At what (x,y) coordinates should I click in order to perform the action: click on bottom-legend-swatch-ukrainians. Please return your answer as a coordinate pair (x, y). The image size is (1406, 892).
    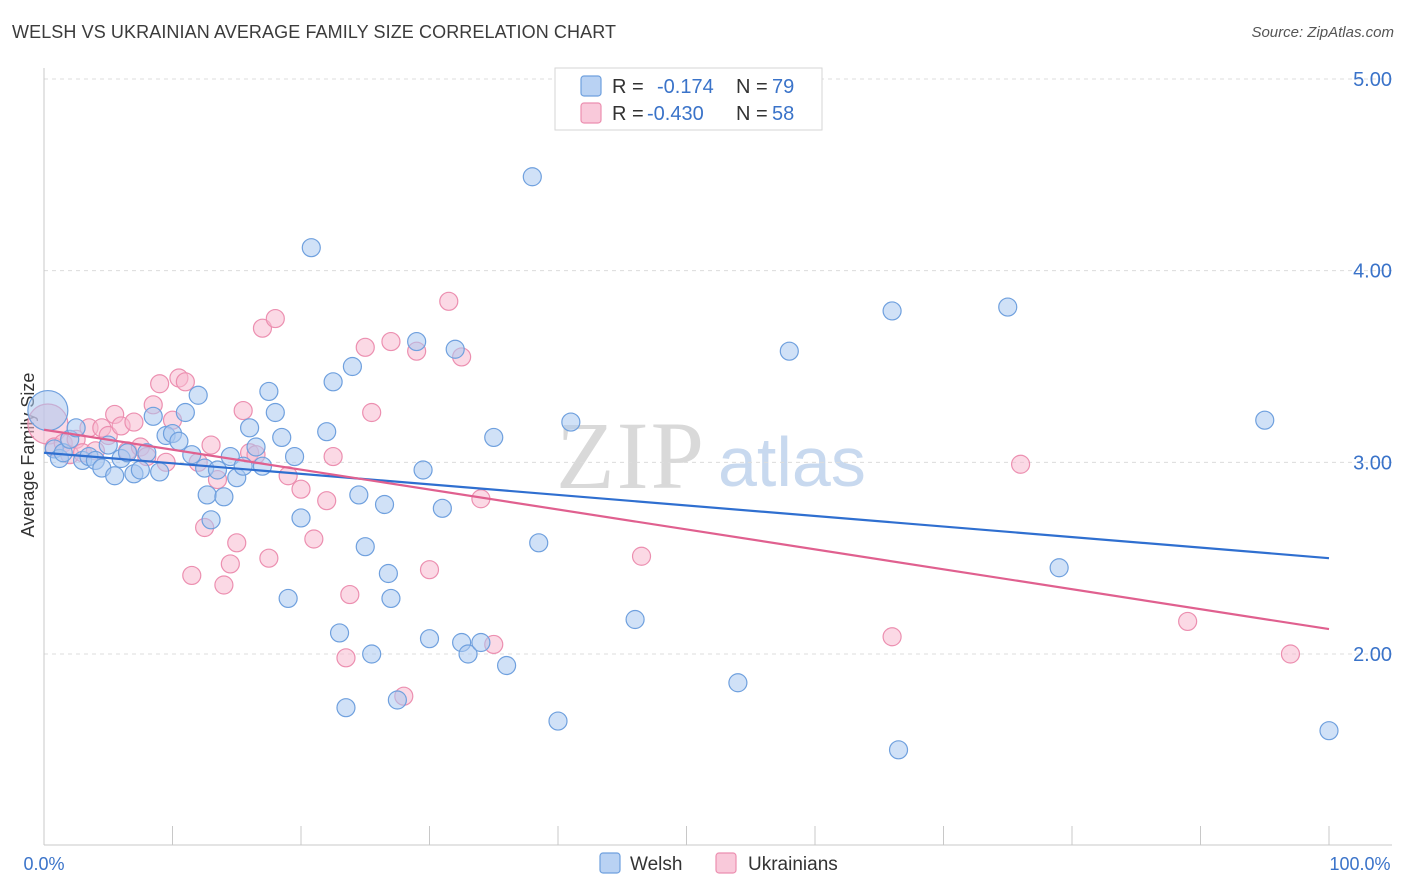
    Looking at the image, I should click on (726, 863).